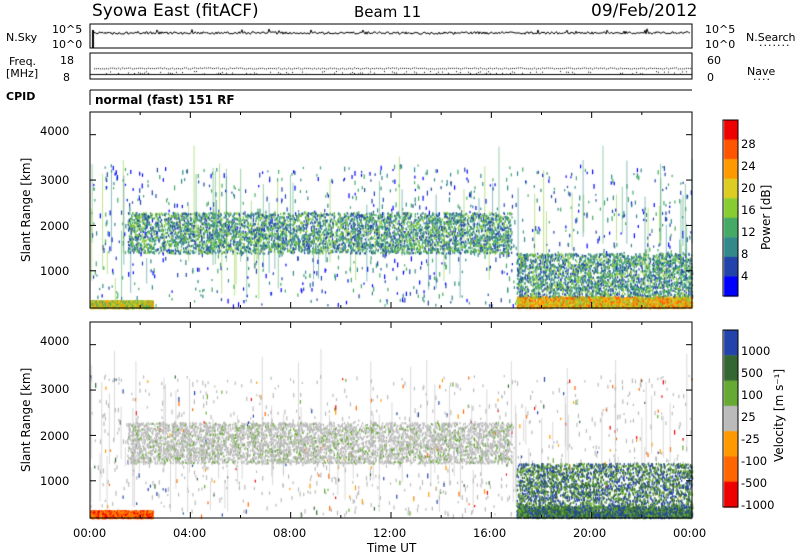  What do you see at coordinates (67, 60) in the screenshot?
I see `freq-tick-top: 18` at bounding box center [67, 60].